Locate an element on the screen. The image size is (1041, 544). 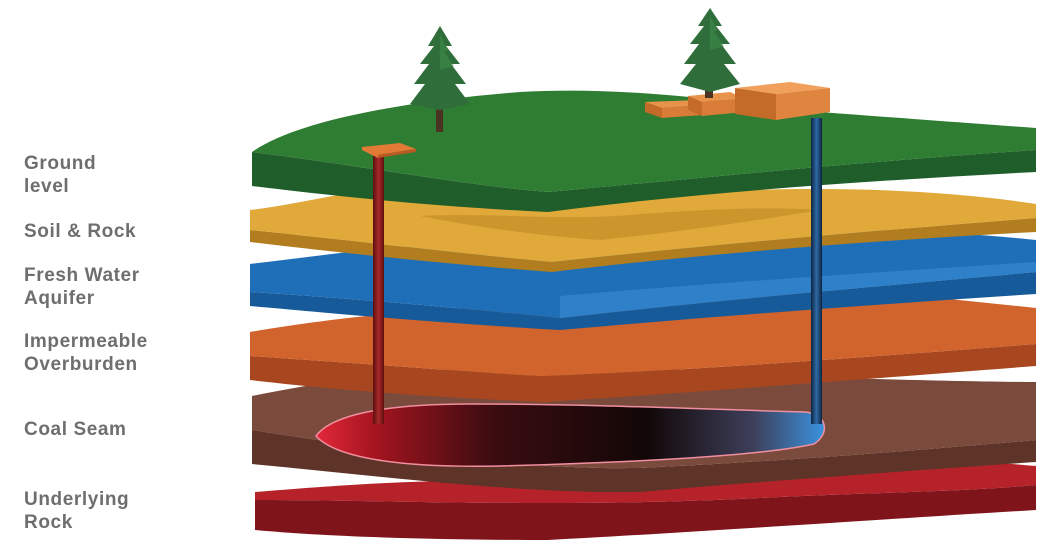
label-aquifer-line-2: Aquifer is located at coordinates (59, 298).